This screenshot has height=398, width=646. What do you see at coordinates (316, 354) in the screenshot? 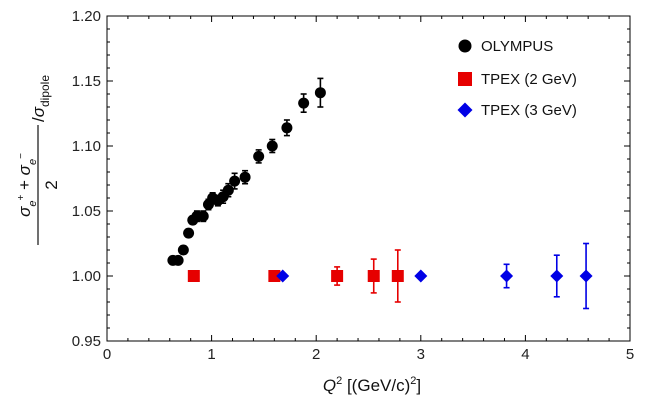
I see `x-tick-label: 2` at bounding box center [316, 354].